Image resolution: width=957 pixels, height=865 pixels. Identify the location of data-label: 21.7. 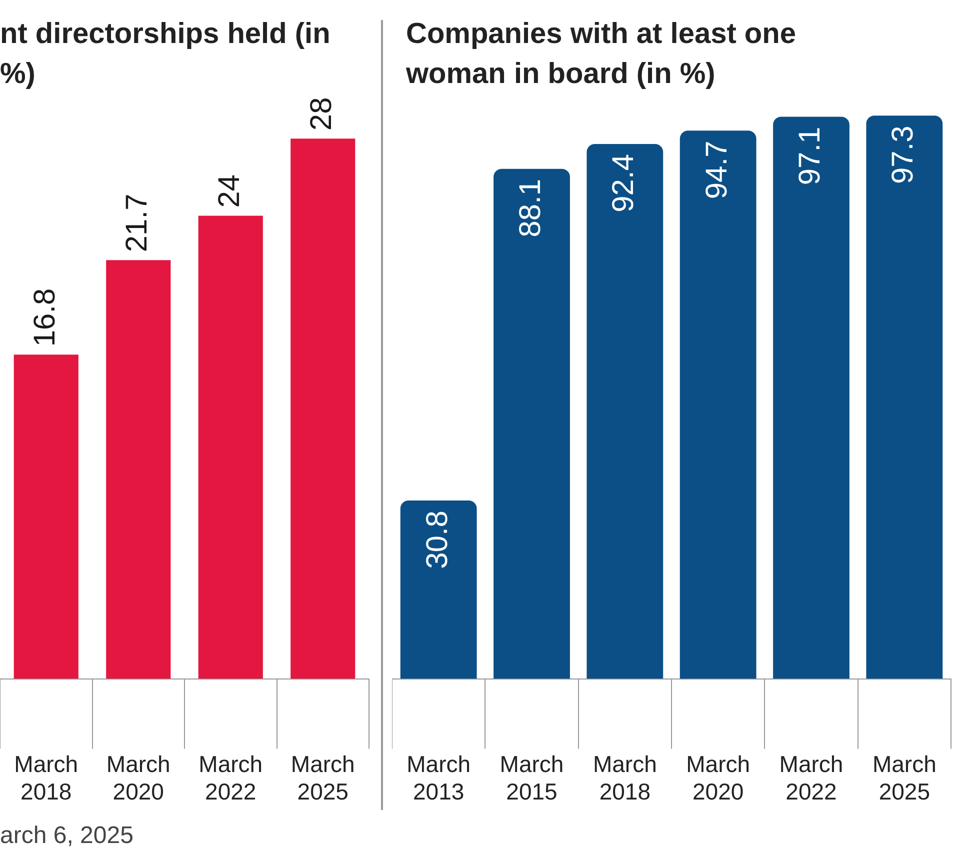
(137, 223).